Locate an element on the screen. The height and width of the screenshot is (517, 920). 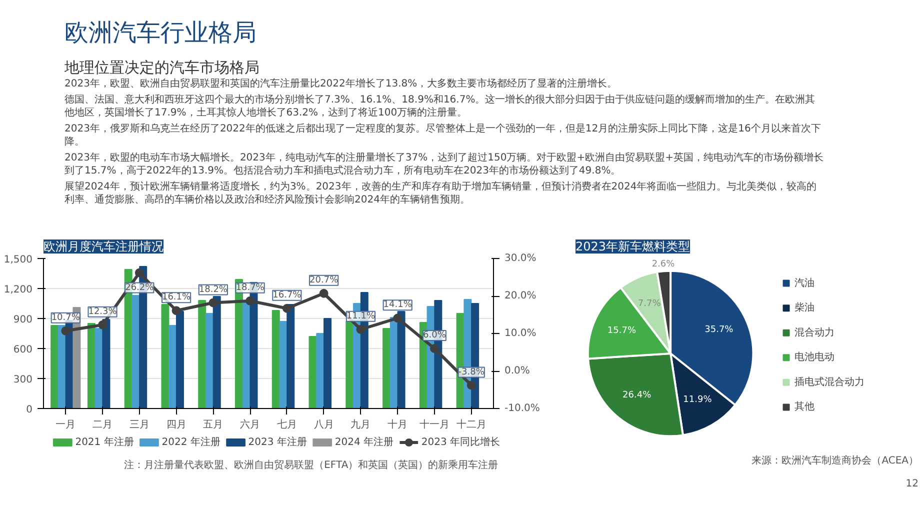
chart-title: 2023年新车燃料类型 is located at coordinates (633, 247).